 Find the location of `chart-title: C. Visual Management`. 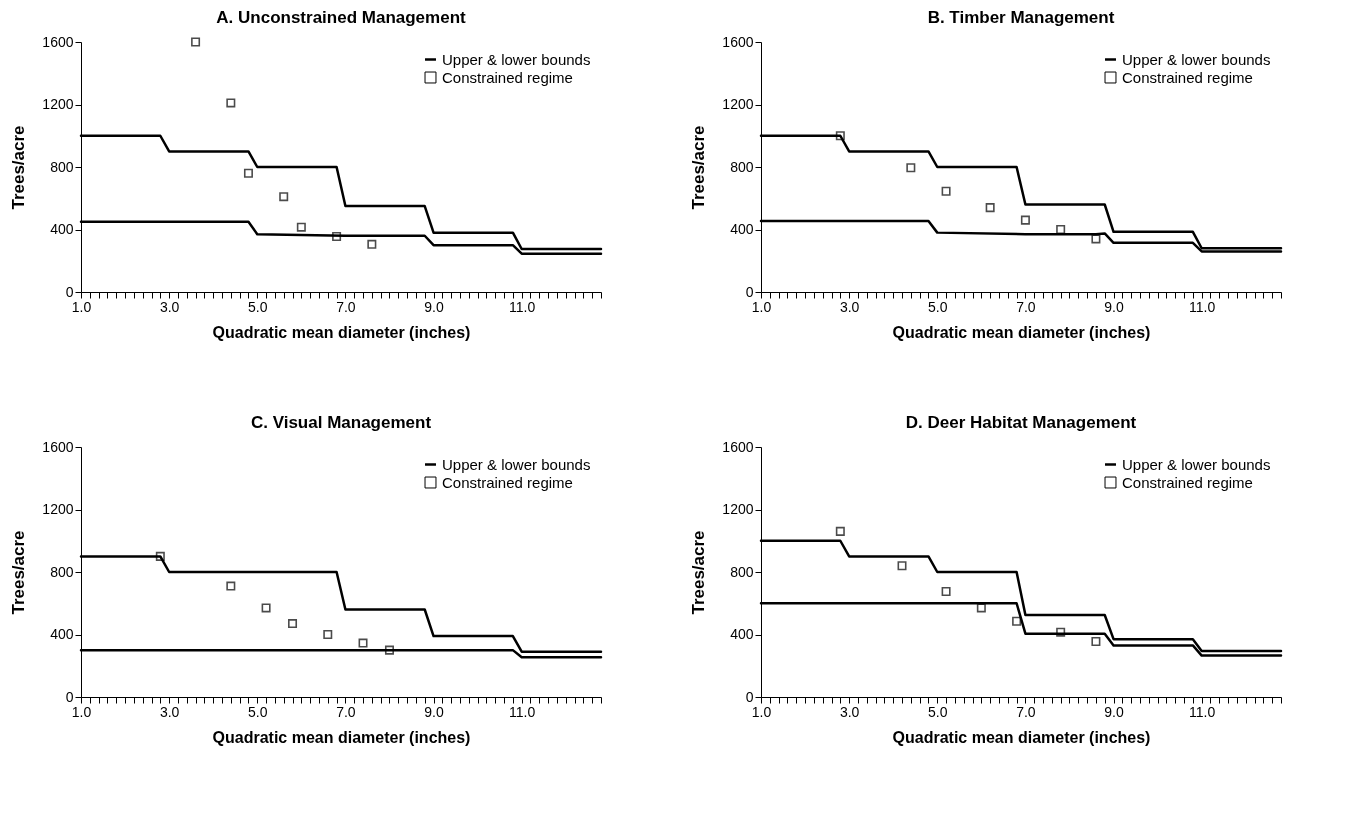

chart-title: C. Visual Management is located at coordinates (341, 422).